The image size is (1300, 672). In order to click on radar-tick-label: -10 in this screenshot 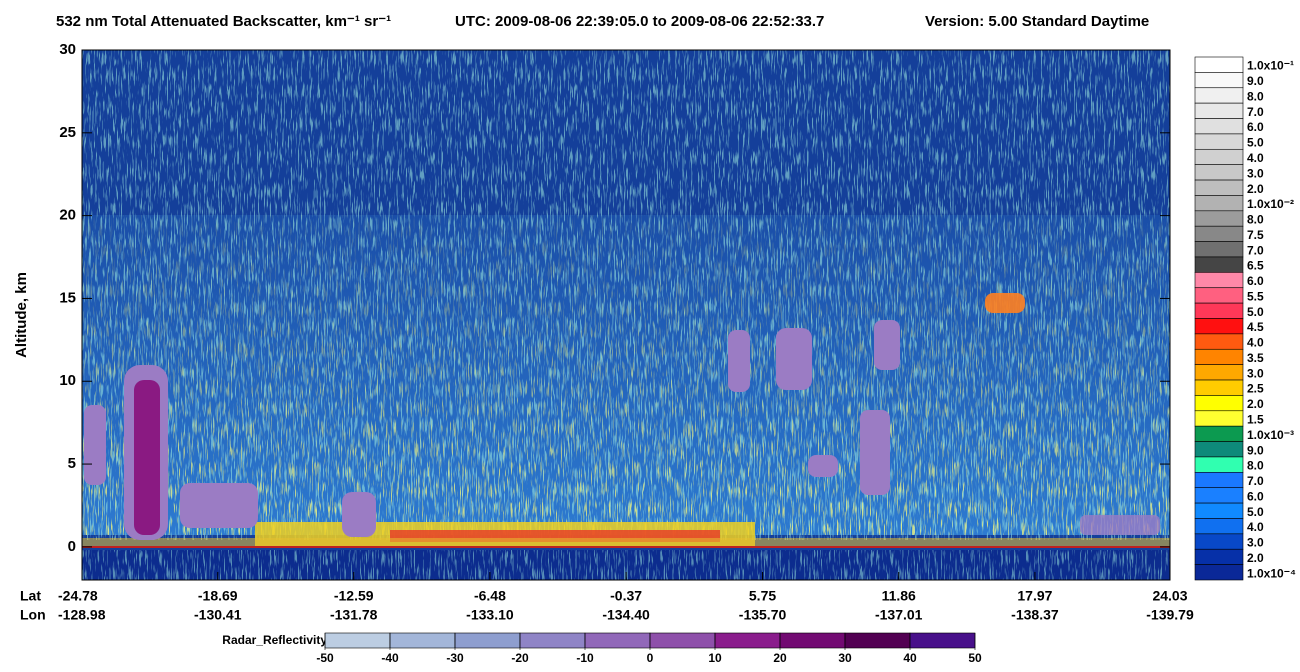, I will do `click(585, 658)`.